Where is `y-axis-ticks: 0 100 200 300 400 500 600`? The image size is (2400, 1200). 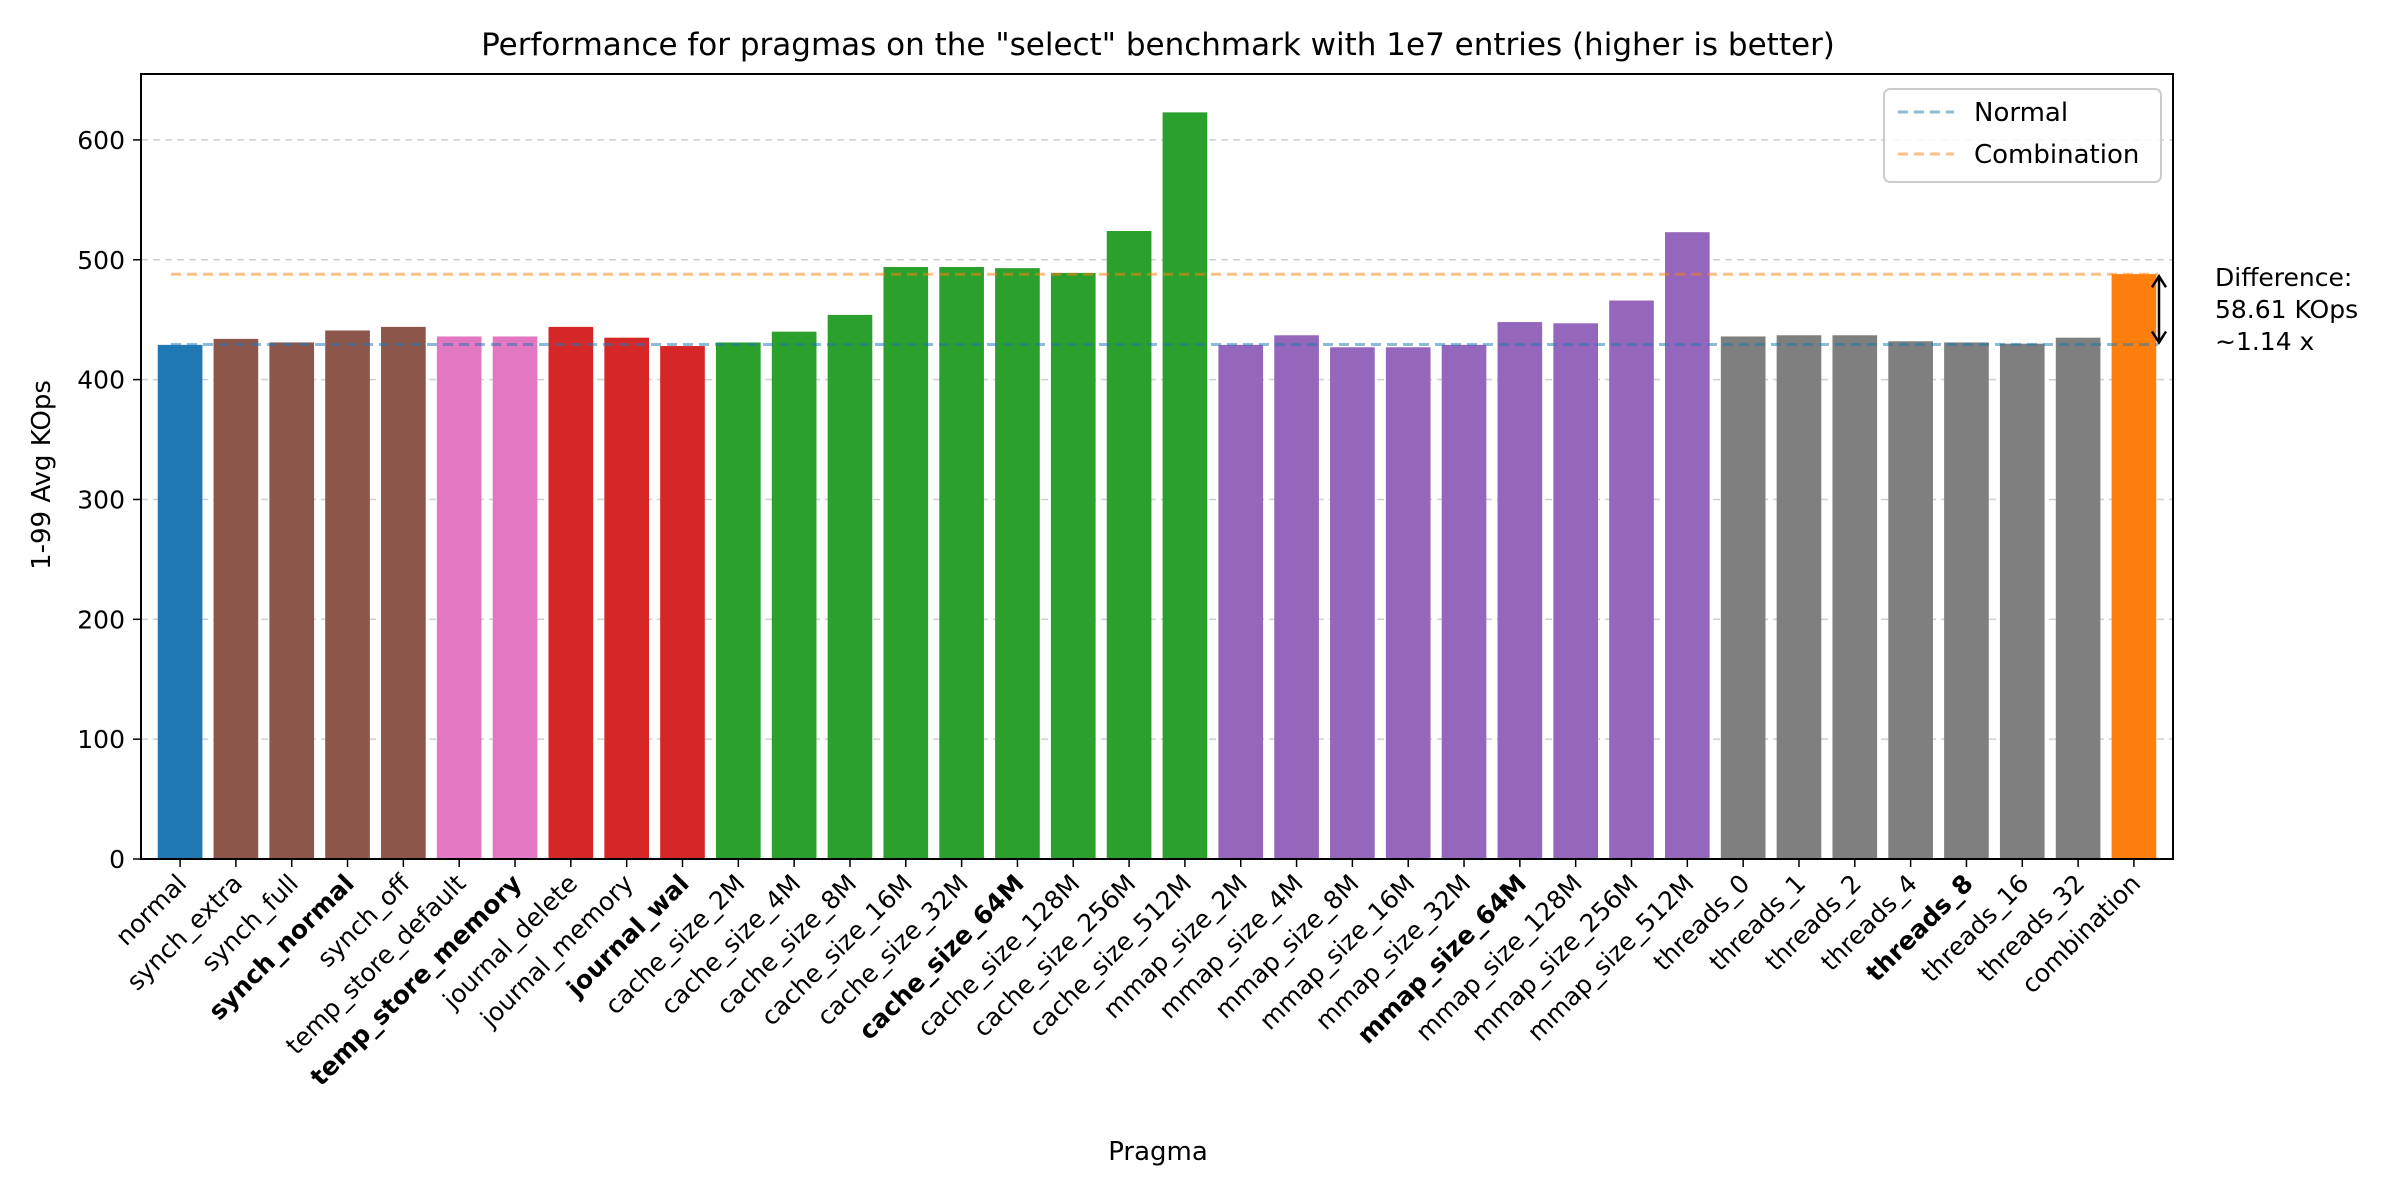
y-axis-ticks: 0 100 200 300 400 500 600 is located at coordinates (109, 500).